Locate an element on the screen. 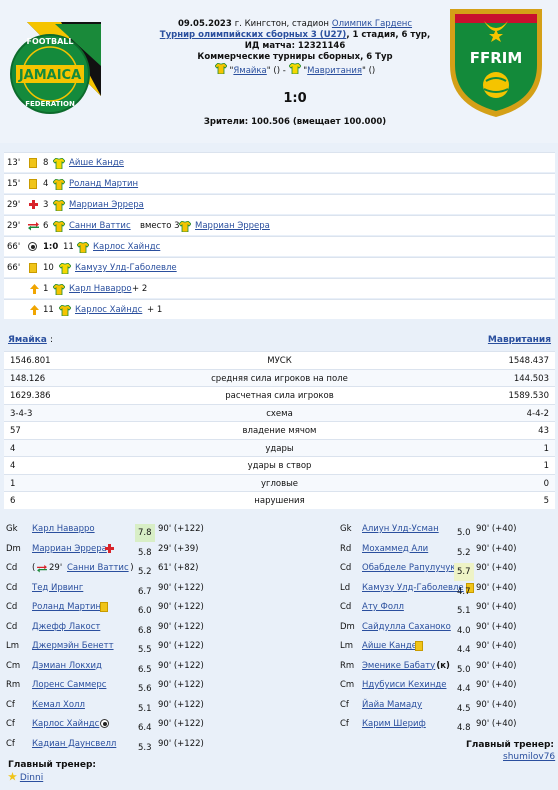 The height and width of the screenshot is (790, 558). lineup-row: Cf Йайа Мамаду 4.5 90' (+40) is located at coordinates (448, 705).